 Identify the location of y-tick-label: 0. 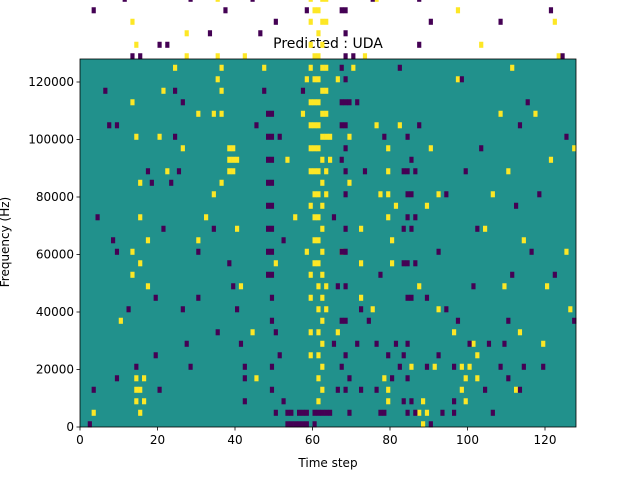
(70, 427).